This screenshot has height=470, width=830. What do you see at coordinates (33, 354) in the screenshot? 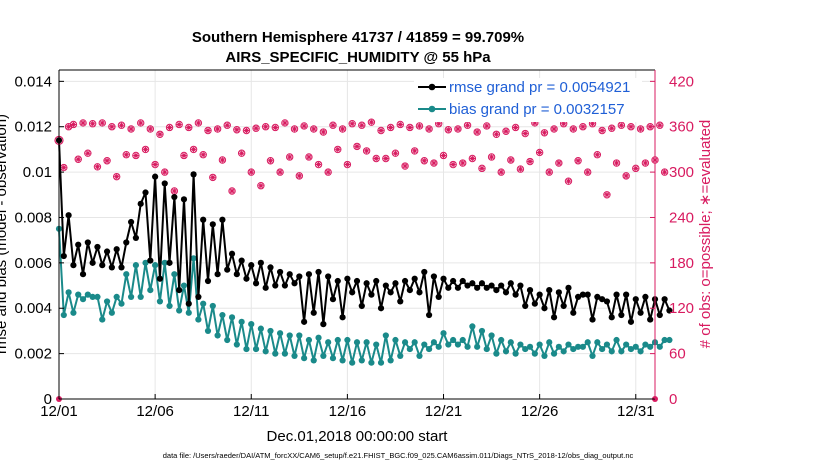
I see `y-tick-label-left: 0.002` at bounding box center [33, 354].